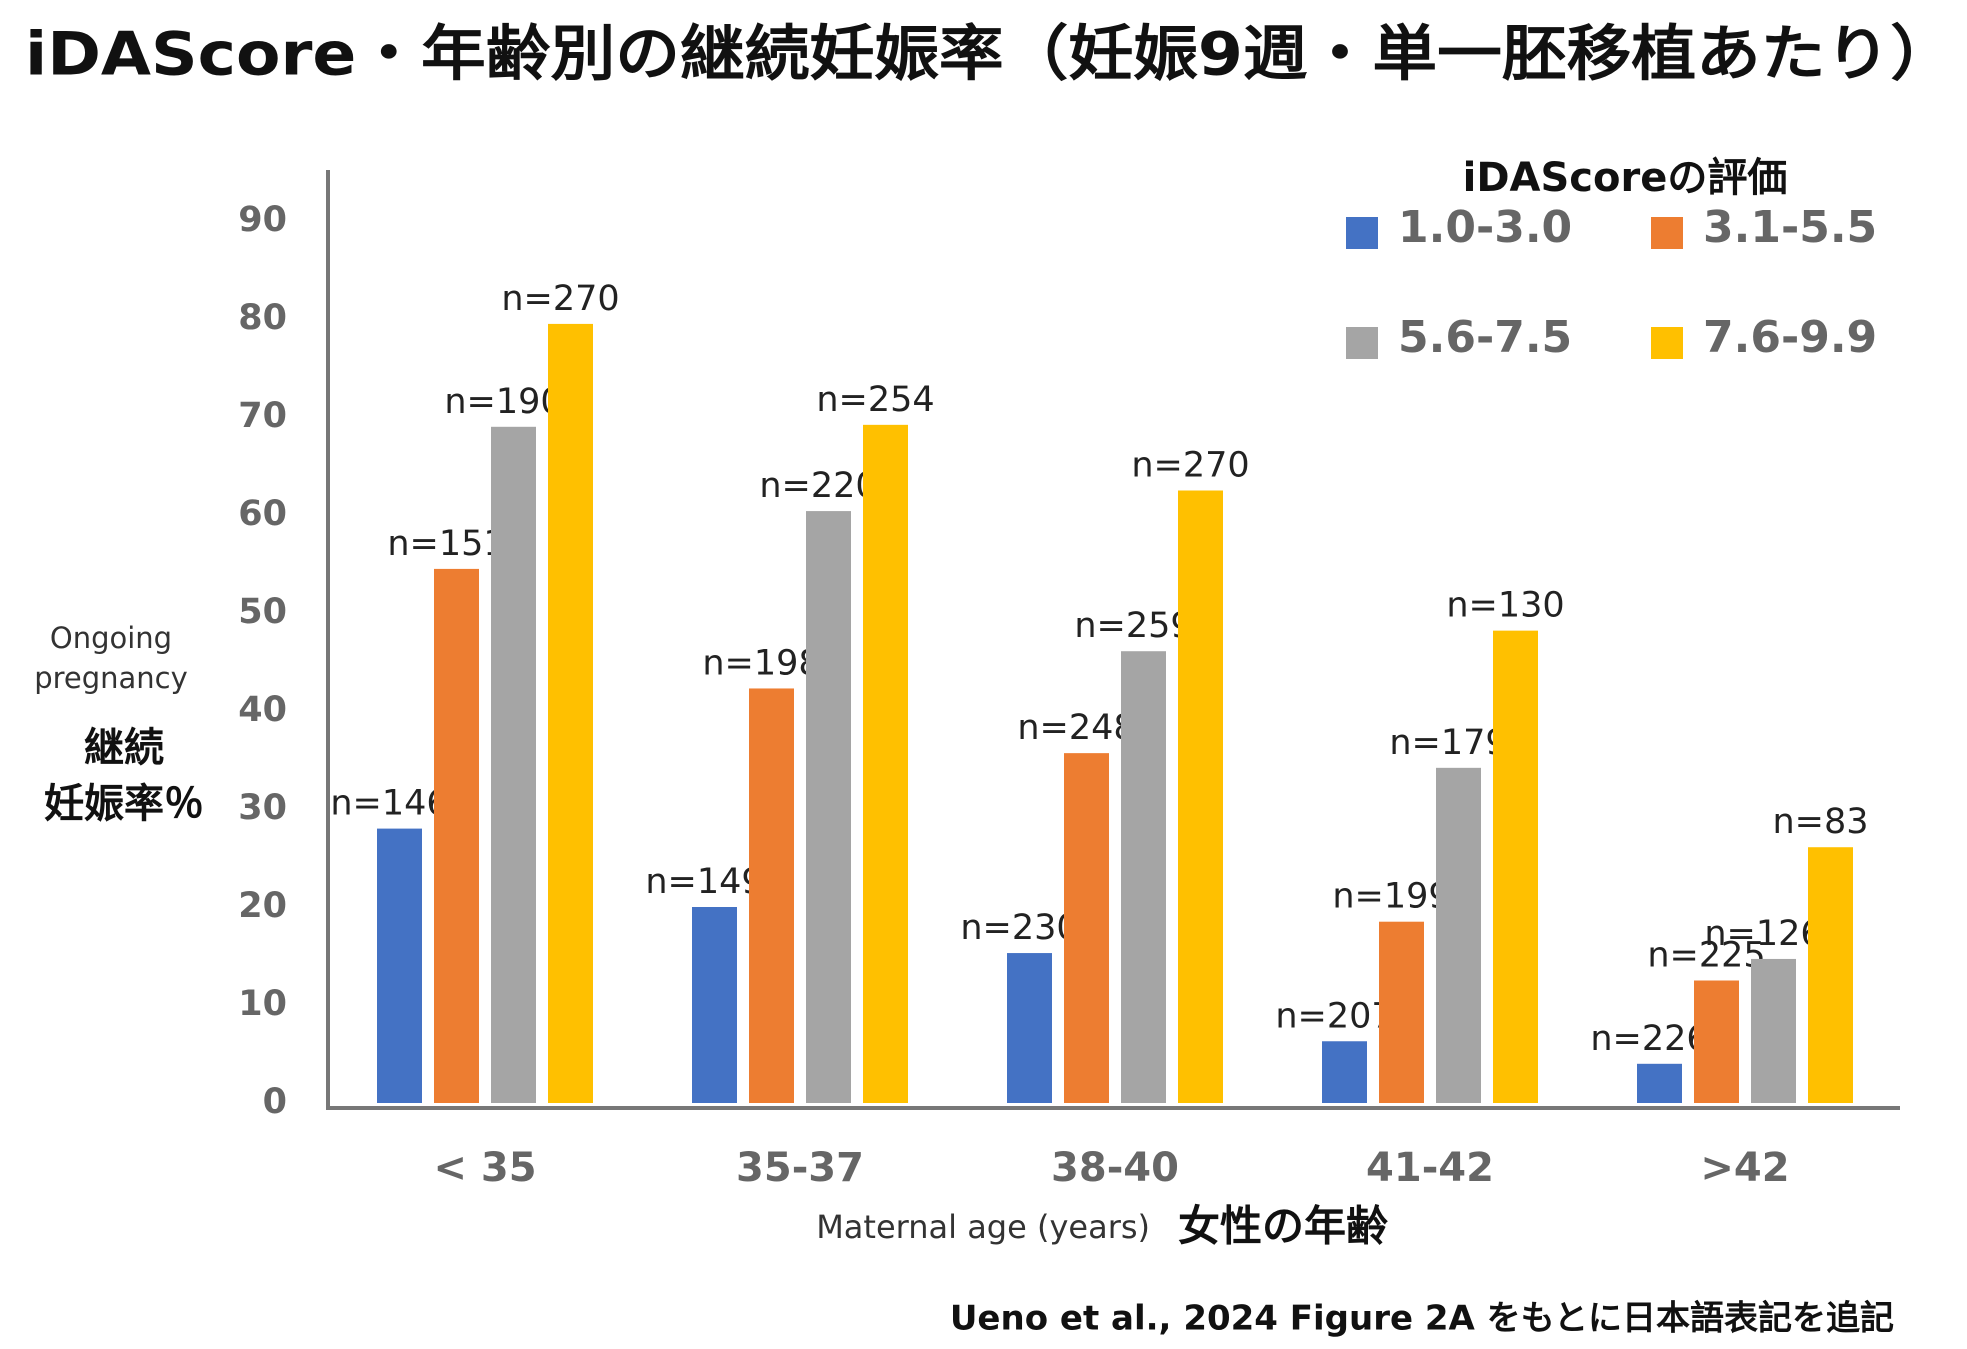  I want to click on n-label: n=225, so click(1706, 956).